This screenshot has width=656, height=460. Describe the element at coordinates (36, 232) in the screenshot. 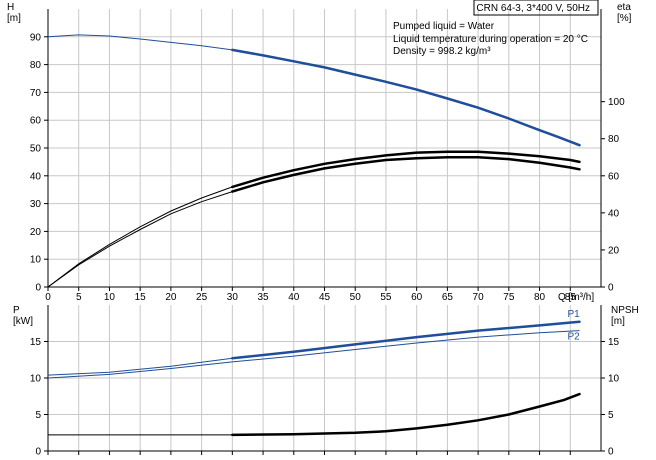

I see `y-tick-label: 20` at that location.